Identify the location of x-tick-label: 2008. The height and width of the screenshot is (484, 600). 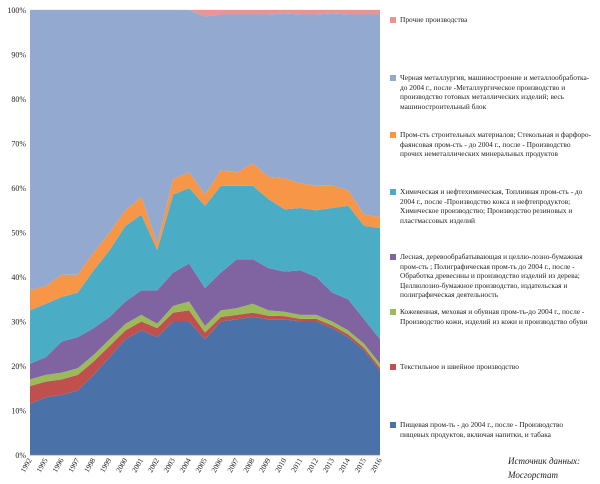
(248, 465).